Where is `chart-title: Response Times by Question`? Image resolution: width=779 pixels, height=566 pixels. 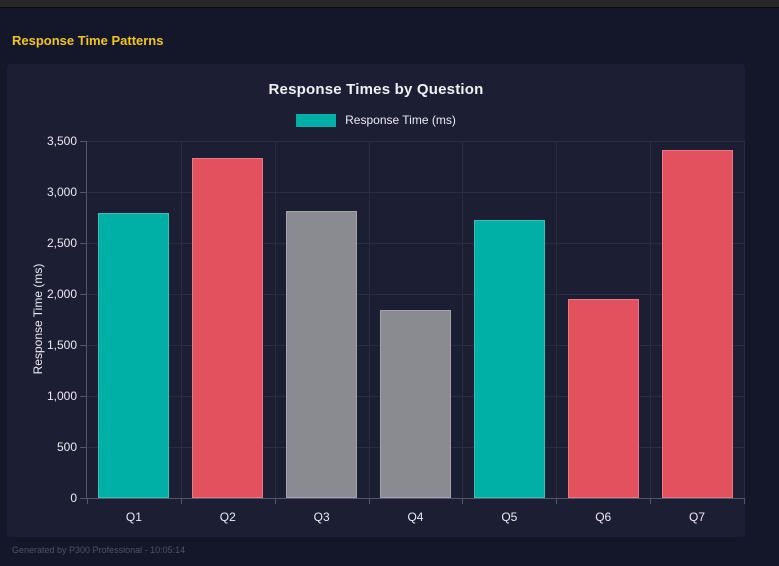
chart-title: Response Times by Question is located at coordinates (376, 89).